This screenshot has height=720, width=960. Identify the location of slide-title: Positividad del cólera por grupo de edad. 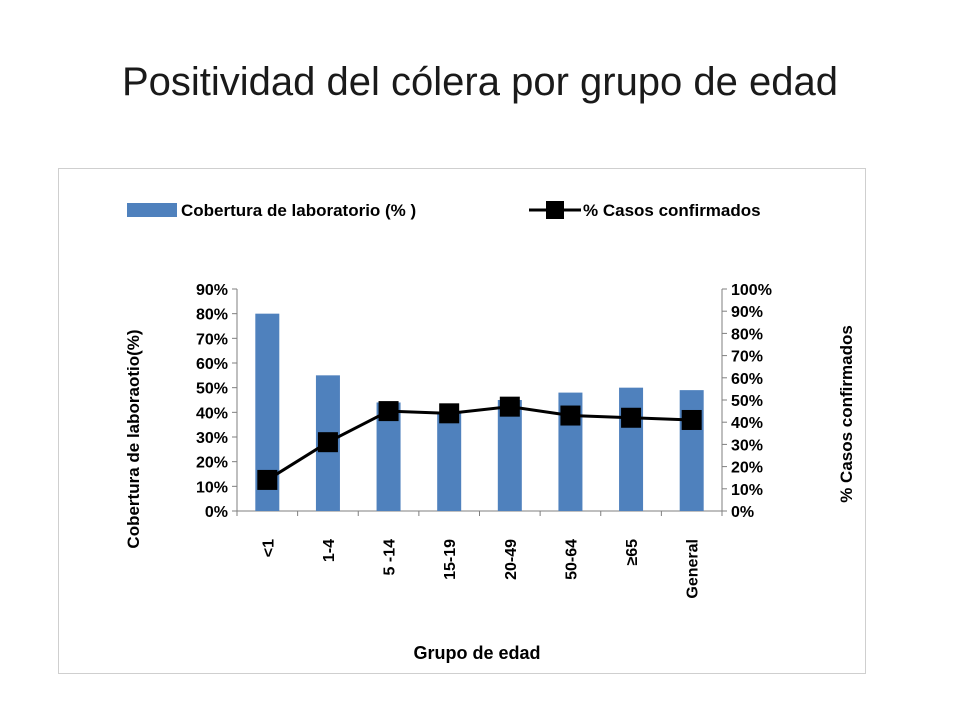
(480, 82).